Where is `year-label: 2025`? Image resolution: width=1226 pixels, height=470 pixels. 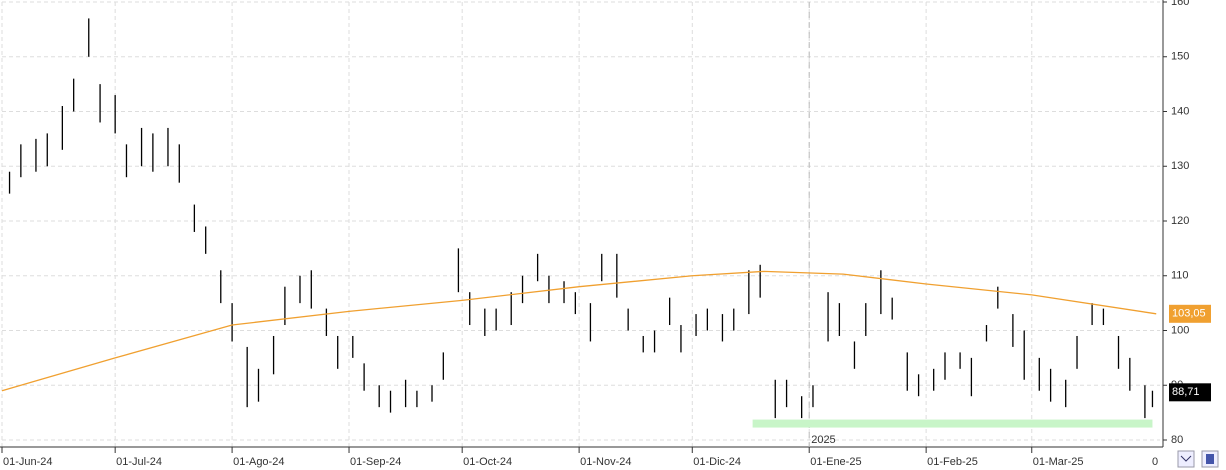
year-label: 2025 is located at coordinates (823, 440).